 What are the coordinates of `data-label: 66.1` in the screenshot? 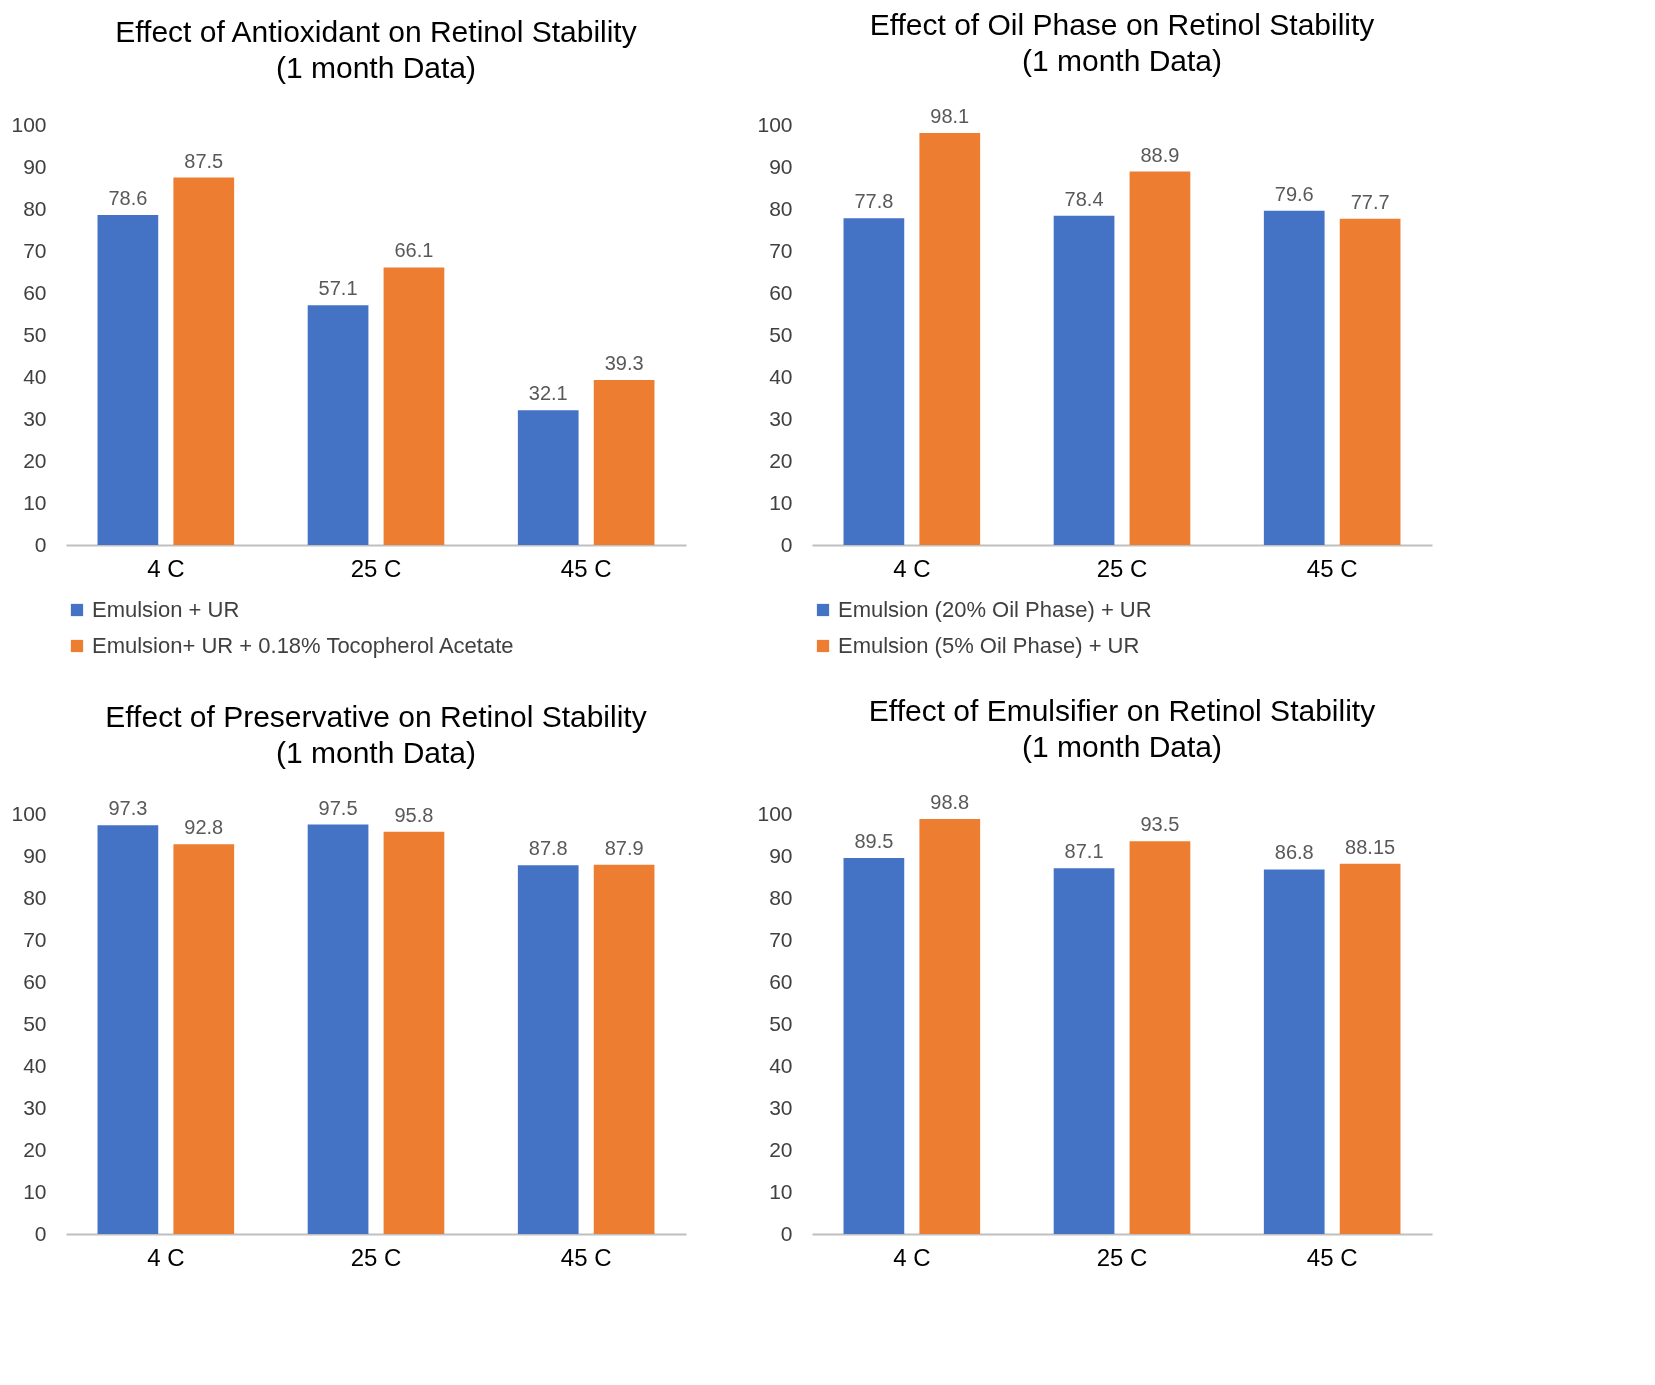 It's located at (414, 250).